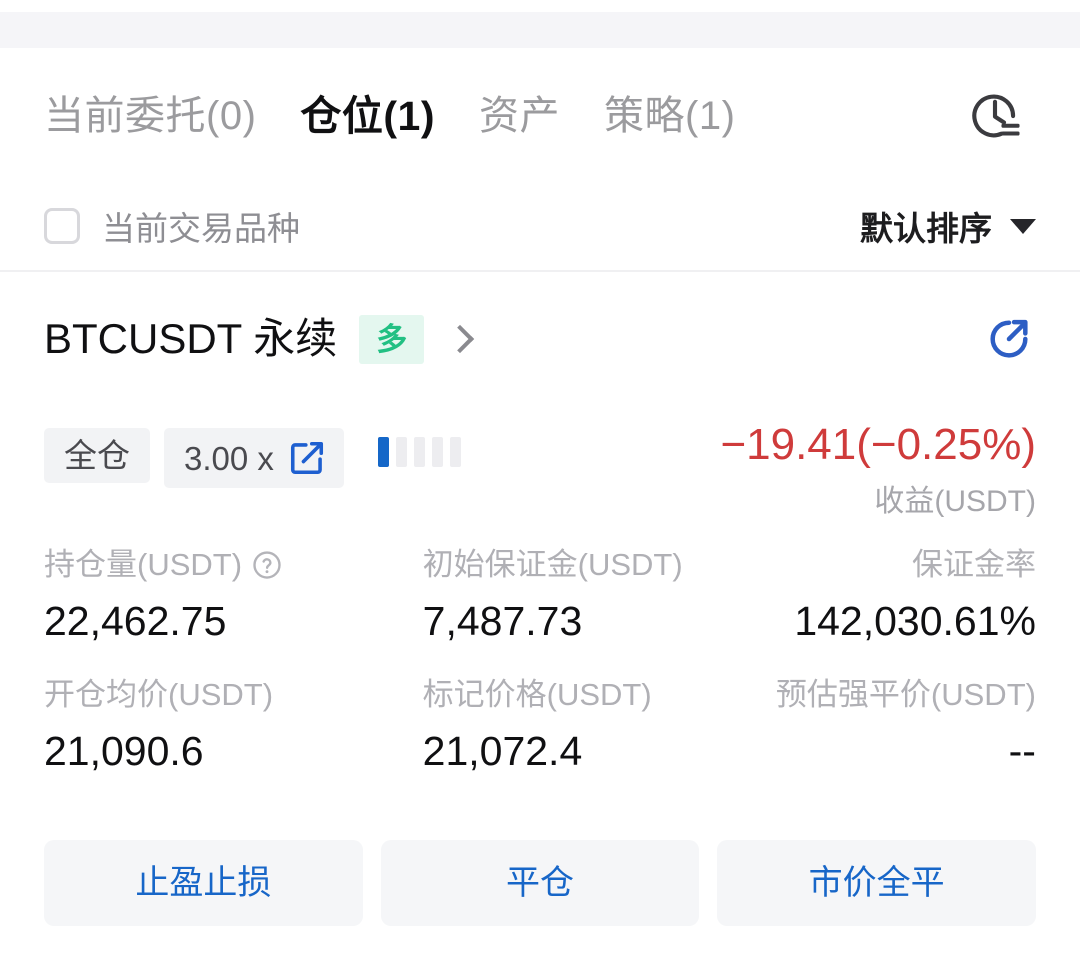 The image size is (1080, 972). I want to click on stat-value: 21,090.6, so click(124, 751).